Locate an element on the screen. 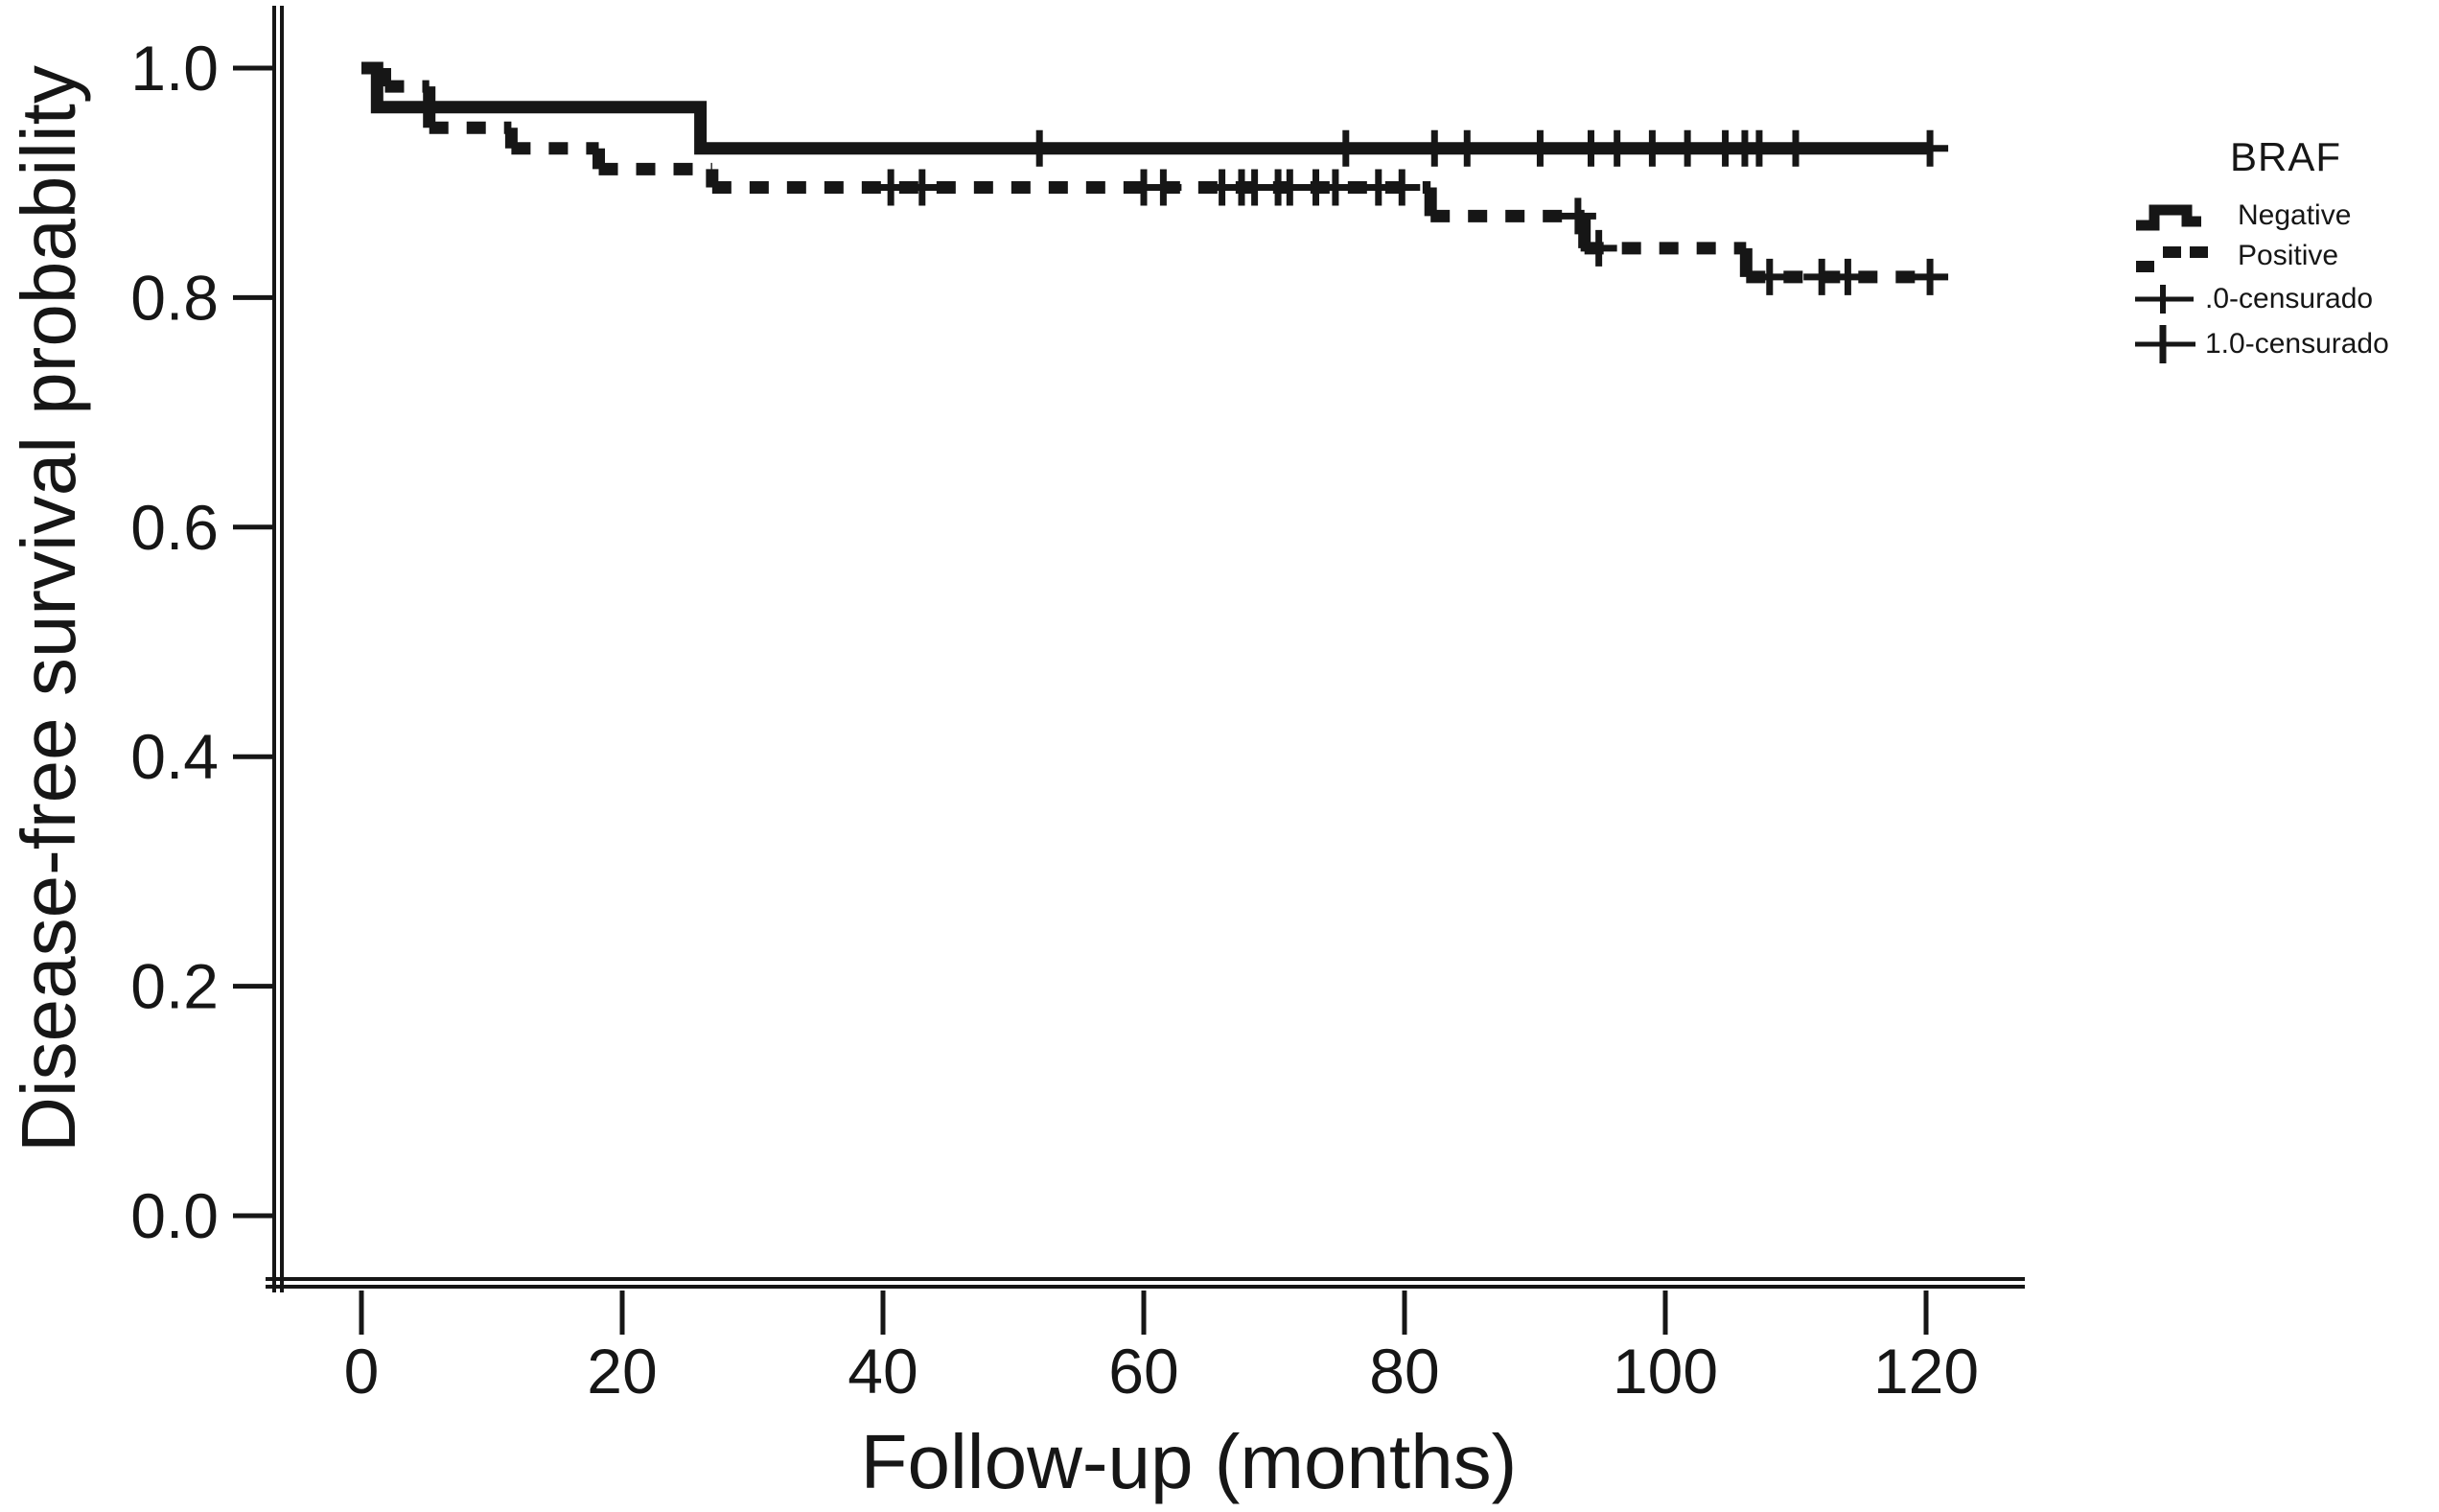 This screenshot has width=2439, height=1512. legend-entry-censored-0: .0-censurado is located at coordinates (2286, 298).